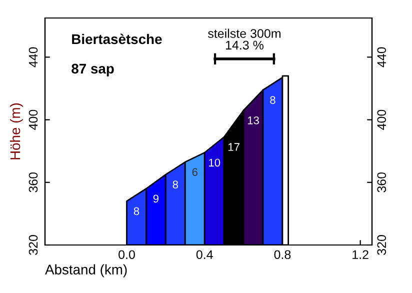 This screenshot has height=293, width=412. Describe the element at coordinates (253, 120) in the screenshot. I see `series-label: 13` at that location.